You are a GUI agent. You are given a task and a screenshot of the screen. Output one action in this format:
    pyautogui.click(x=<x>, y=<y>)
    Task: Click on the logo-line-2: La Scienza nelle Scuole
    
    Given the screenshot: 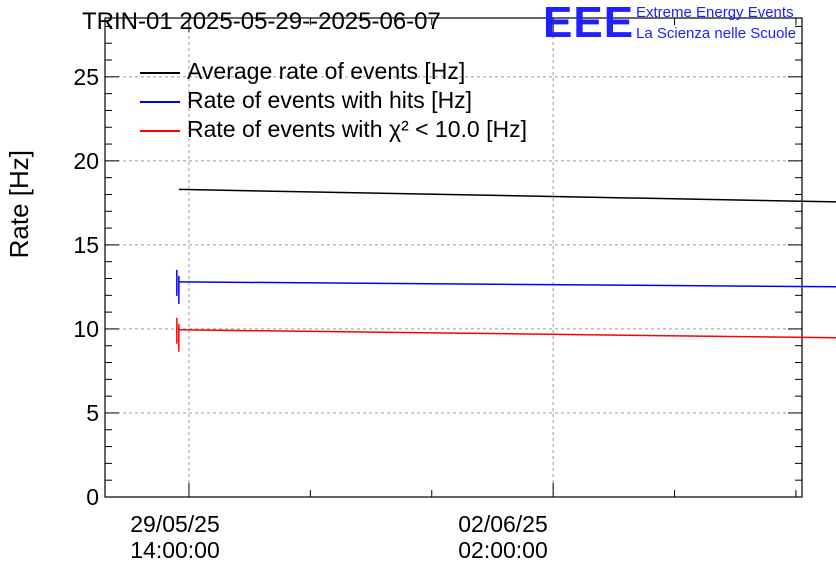 What is the action you would take?
    pyautogui.click(x=716, y=33)
    